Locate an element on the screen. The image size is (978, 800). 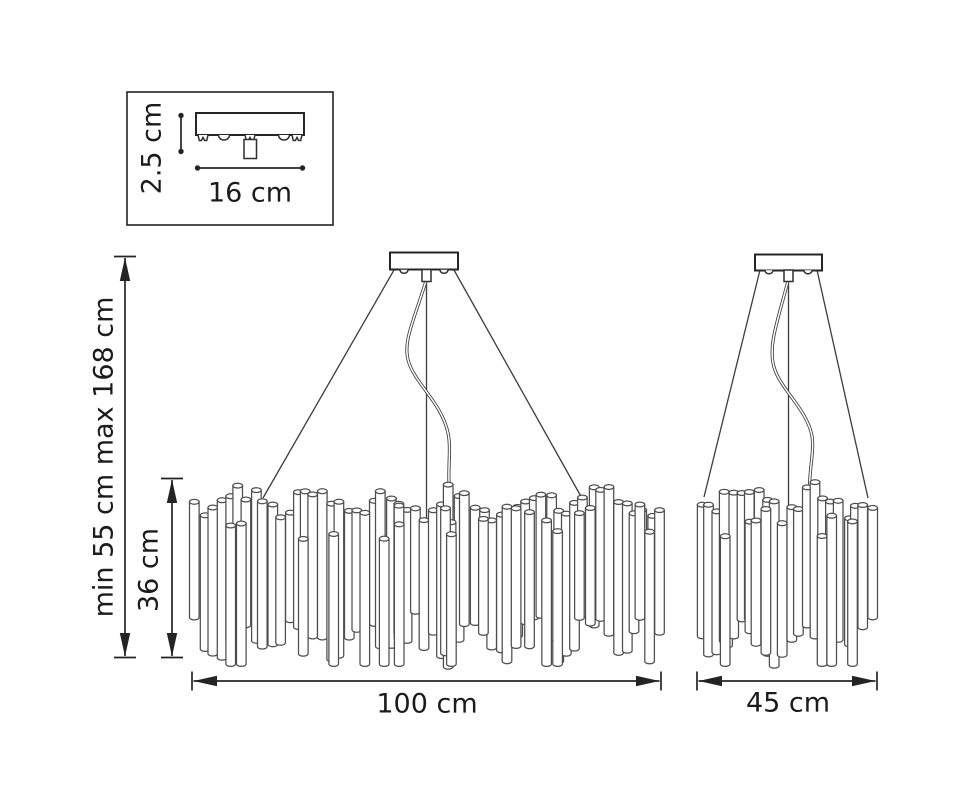
canopy-height-label: 2.5 cm is located at coordinates (152, 148).